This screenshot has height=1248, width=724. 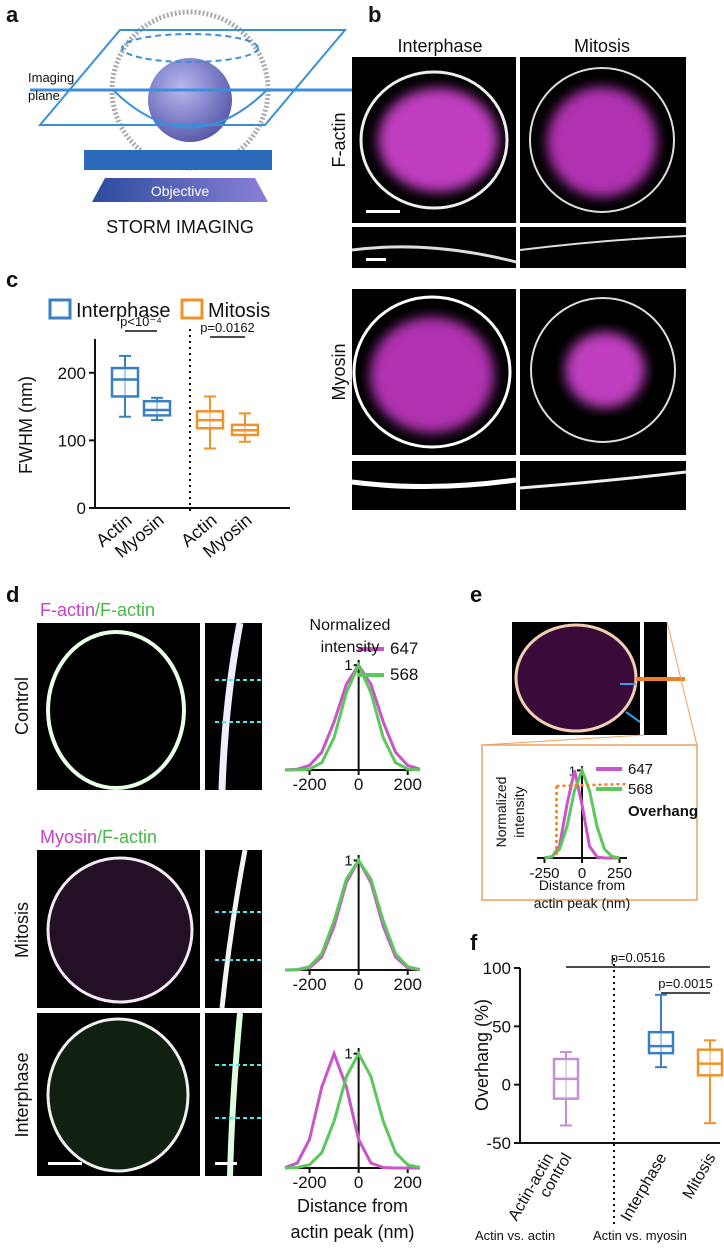 I want to click on p-value: p<10⁻⁴, so click(x=141, y=321).